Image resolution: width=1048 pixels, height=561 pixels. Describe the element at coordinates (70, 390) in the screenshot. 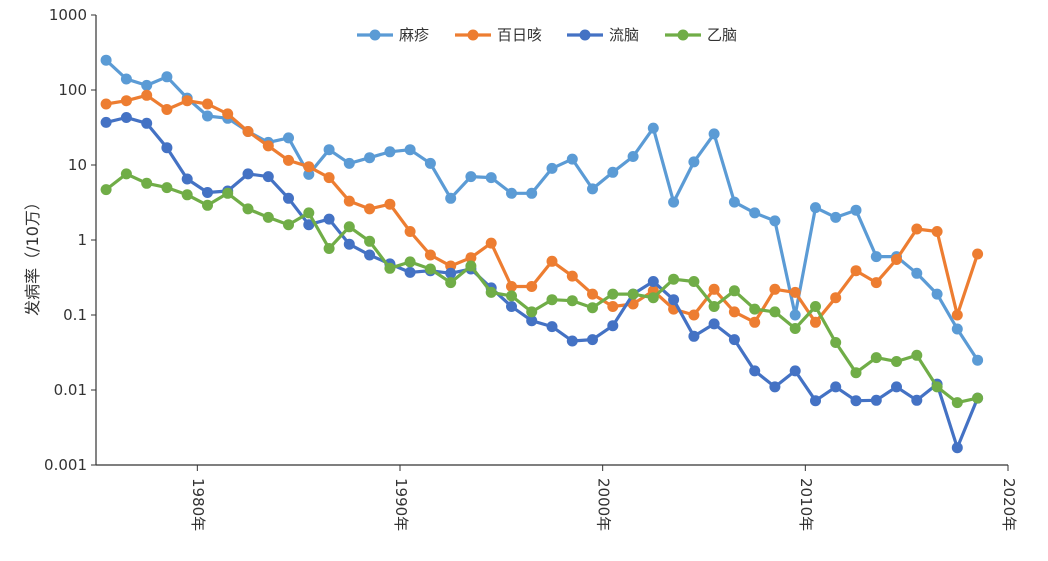

I see `y-tick-label: 0.01` at that location.